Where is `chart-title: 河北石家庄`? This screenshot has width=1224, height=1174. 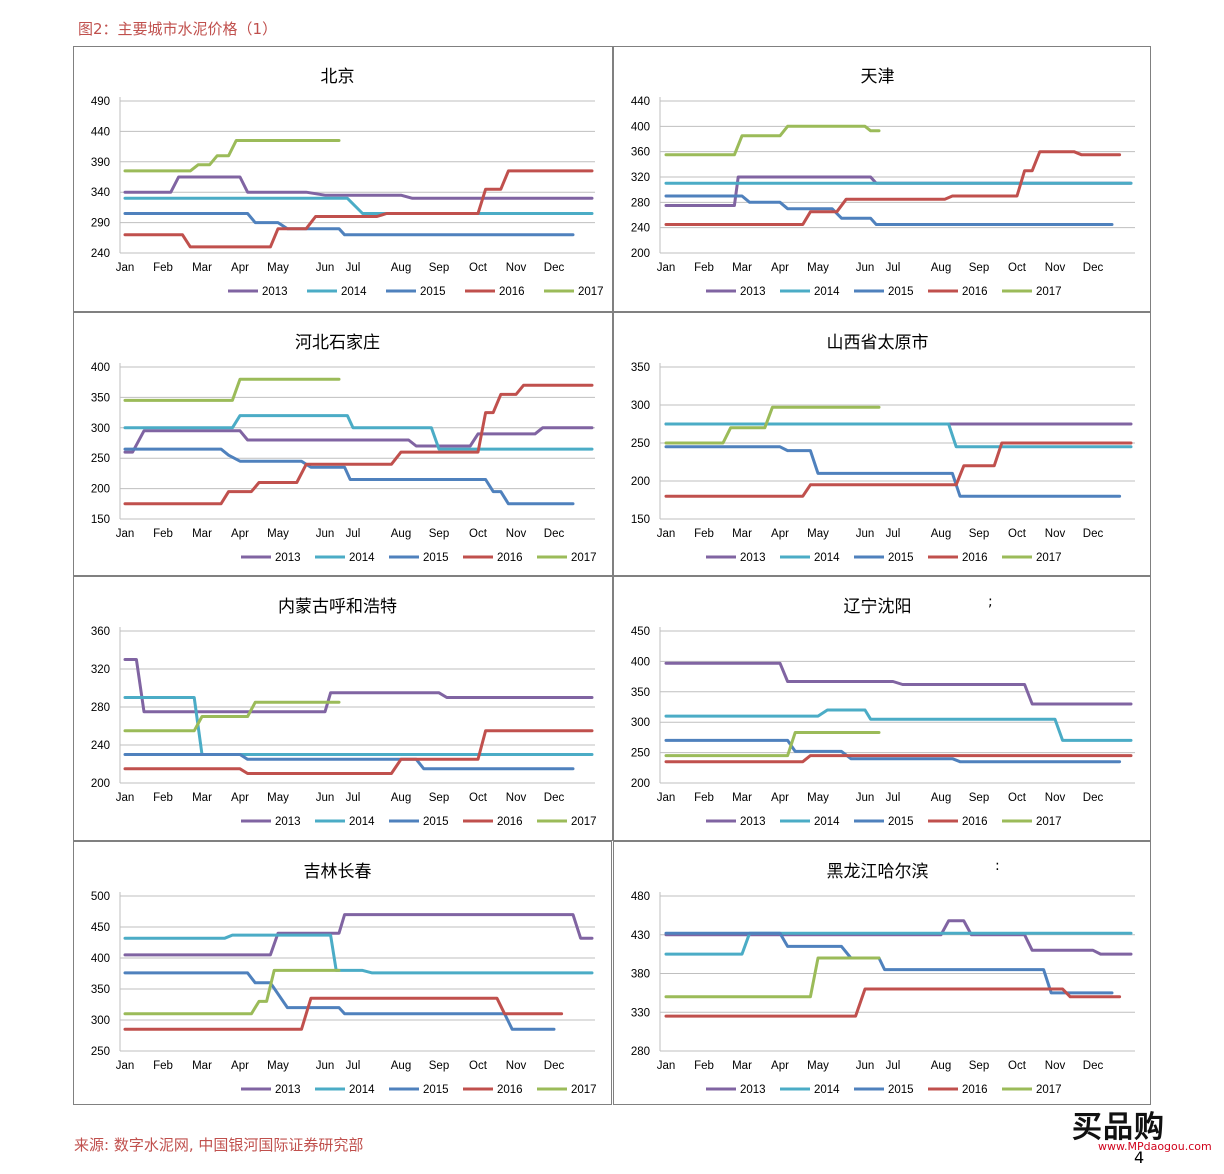 chart-title: 河北石家庄 is located at coordinates (337, 343).